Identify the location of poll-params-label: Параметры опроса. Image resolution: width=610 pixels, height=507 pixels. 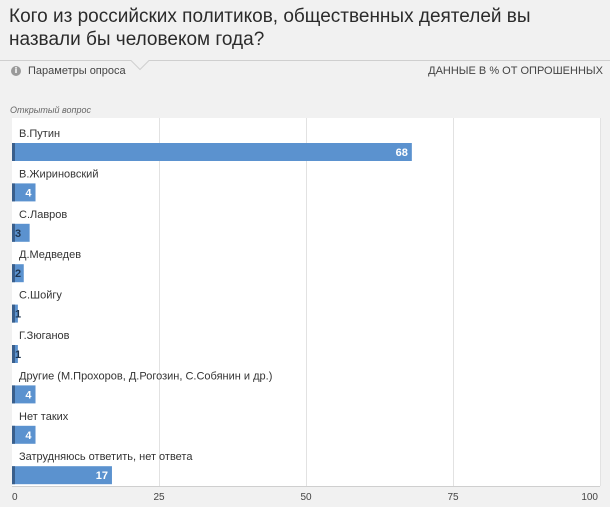
(77, 71).